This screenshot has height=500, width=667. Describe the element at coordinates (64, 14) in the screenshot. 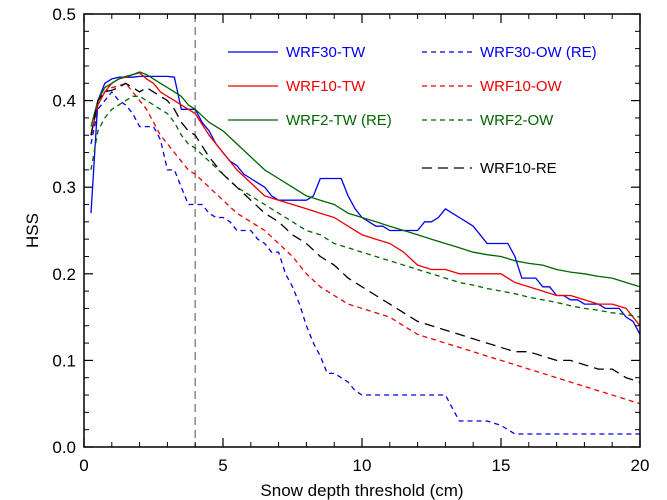

I see `y-tick-label: 0.5` at that location.